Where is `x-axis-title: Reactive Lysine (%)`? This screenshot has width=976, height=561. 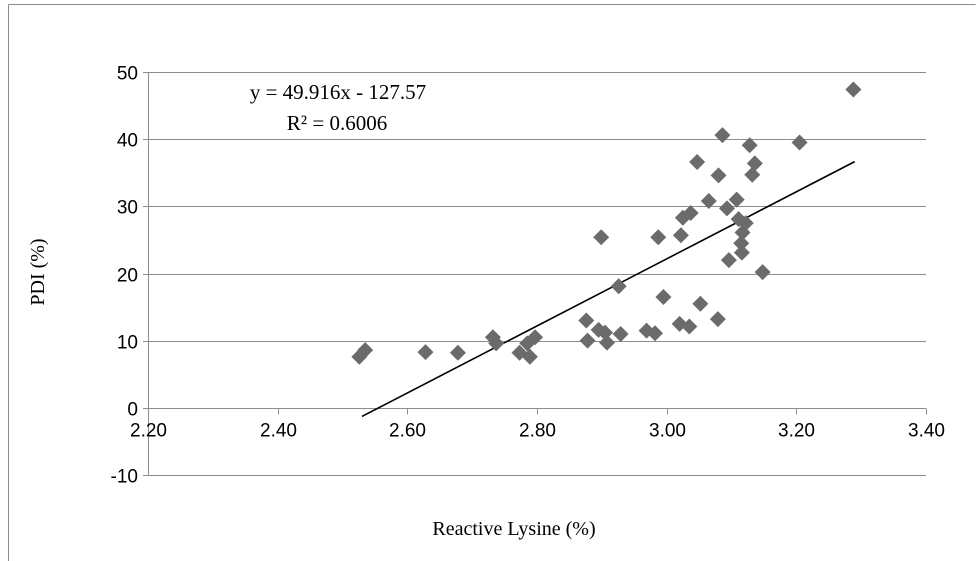
x-axis-title: Reactive Lysine (%) is located at coordinates (513, 529).